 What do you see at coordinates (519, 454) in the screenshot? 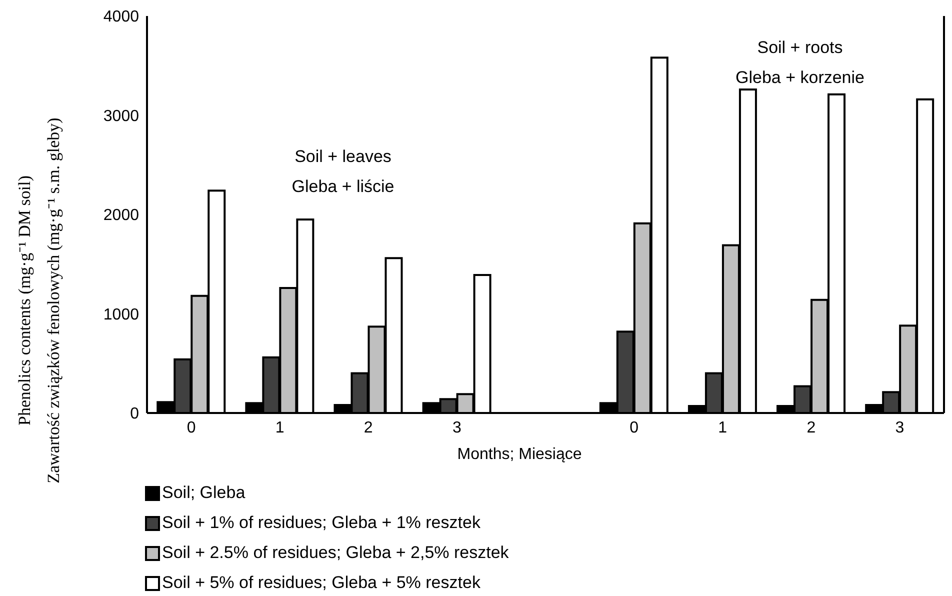
I see `x-axis-title: Months; Miesiące` at bounding box center [519, 454].